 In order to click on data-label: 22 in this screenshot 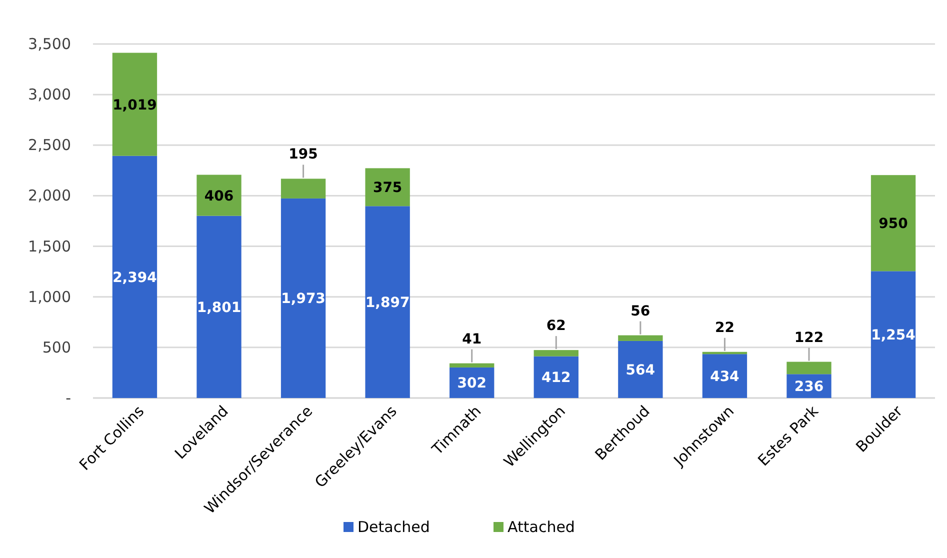, I will do `click(724, 328)`.